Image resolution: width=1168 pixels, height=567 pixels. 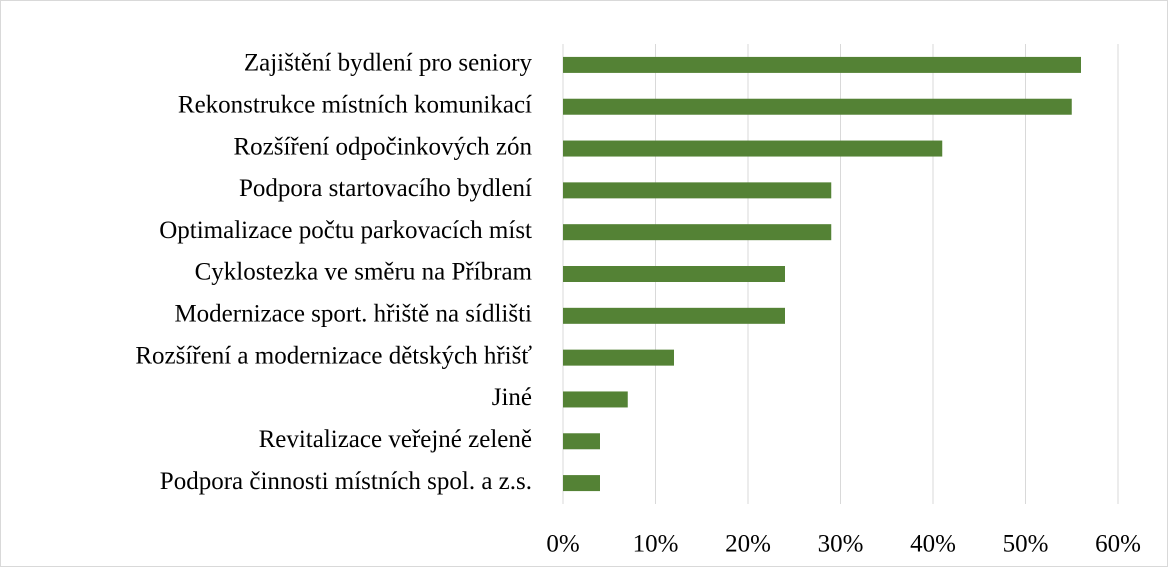 I want to click on y-tick-label: Modernizace sport. hřiště na sídlišti, so click(x=353, y=314).